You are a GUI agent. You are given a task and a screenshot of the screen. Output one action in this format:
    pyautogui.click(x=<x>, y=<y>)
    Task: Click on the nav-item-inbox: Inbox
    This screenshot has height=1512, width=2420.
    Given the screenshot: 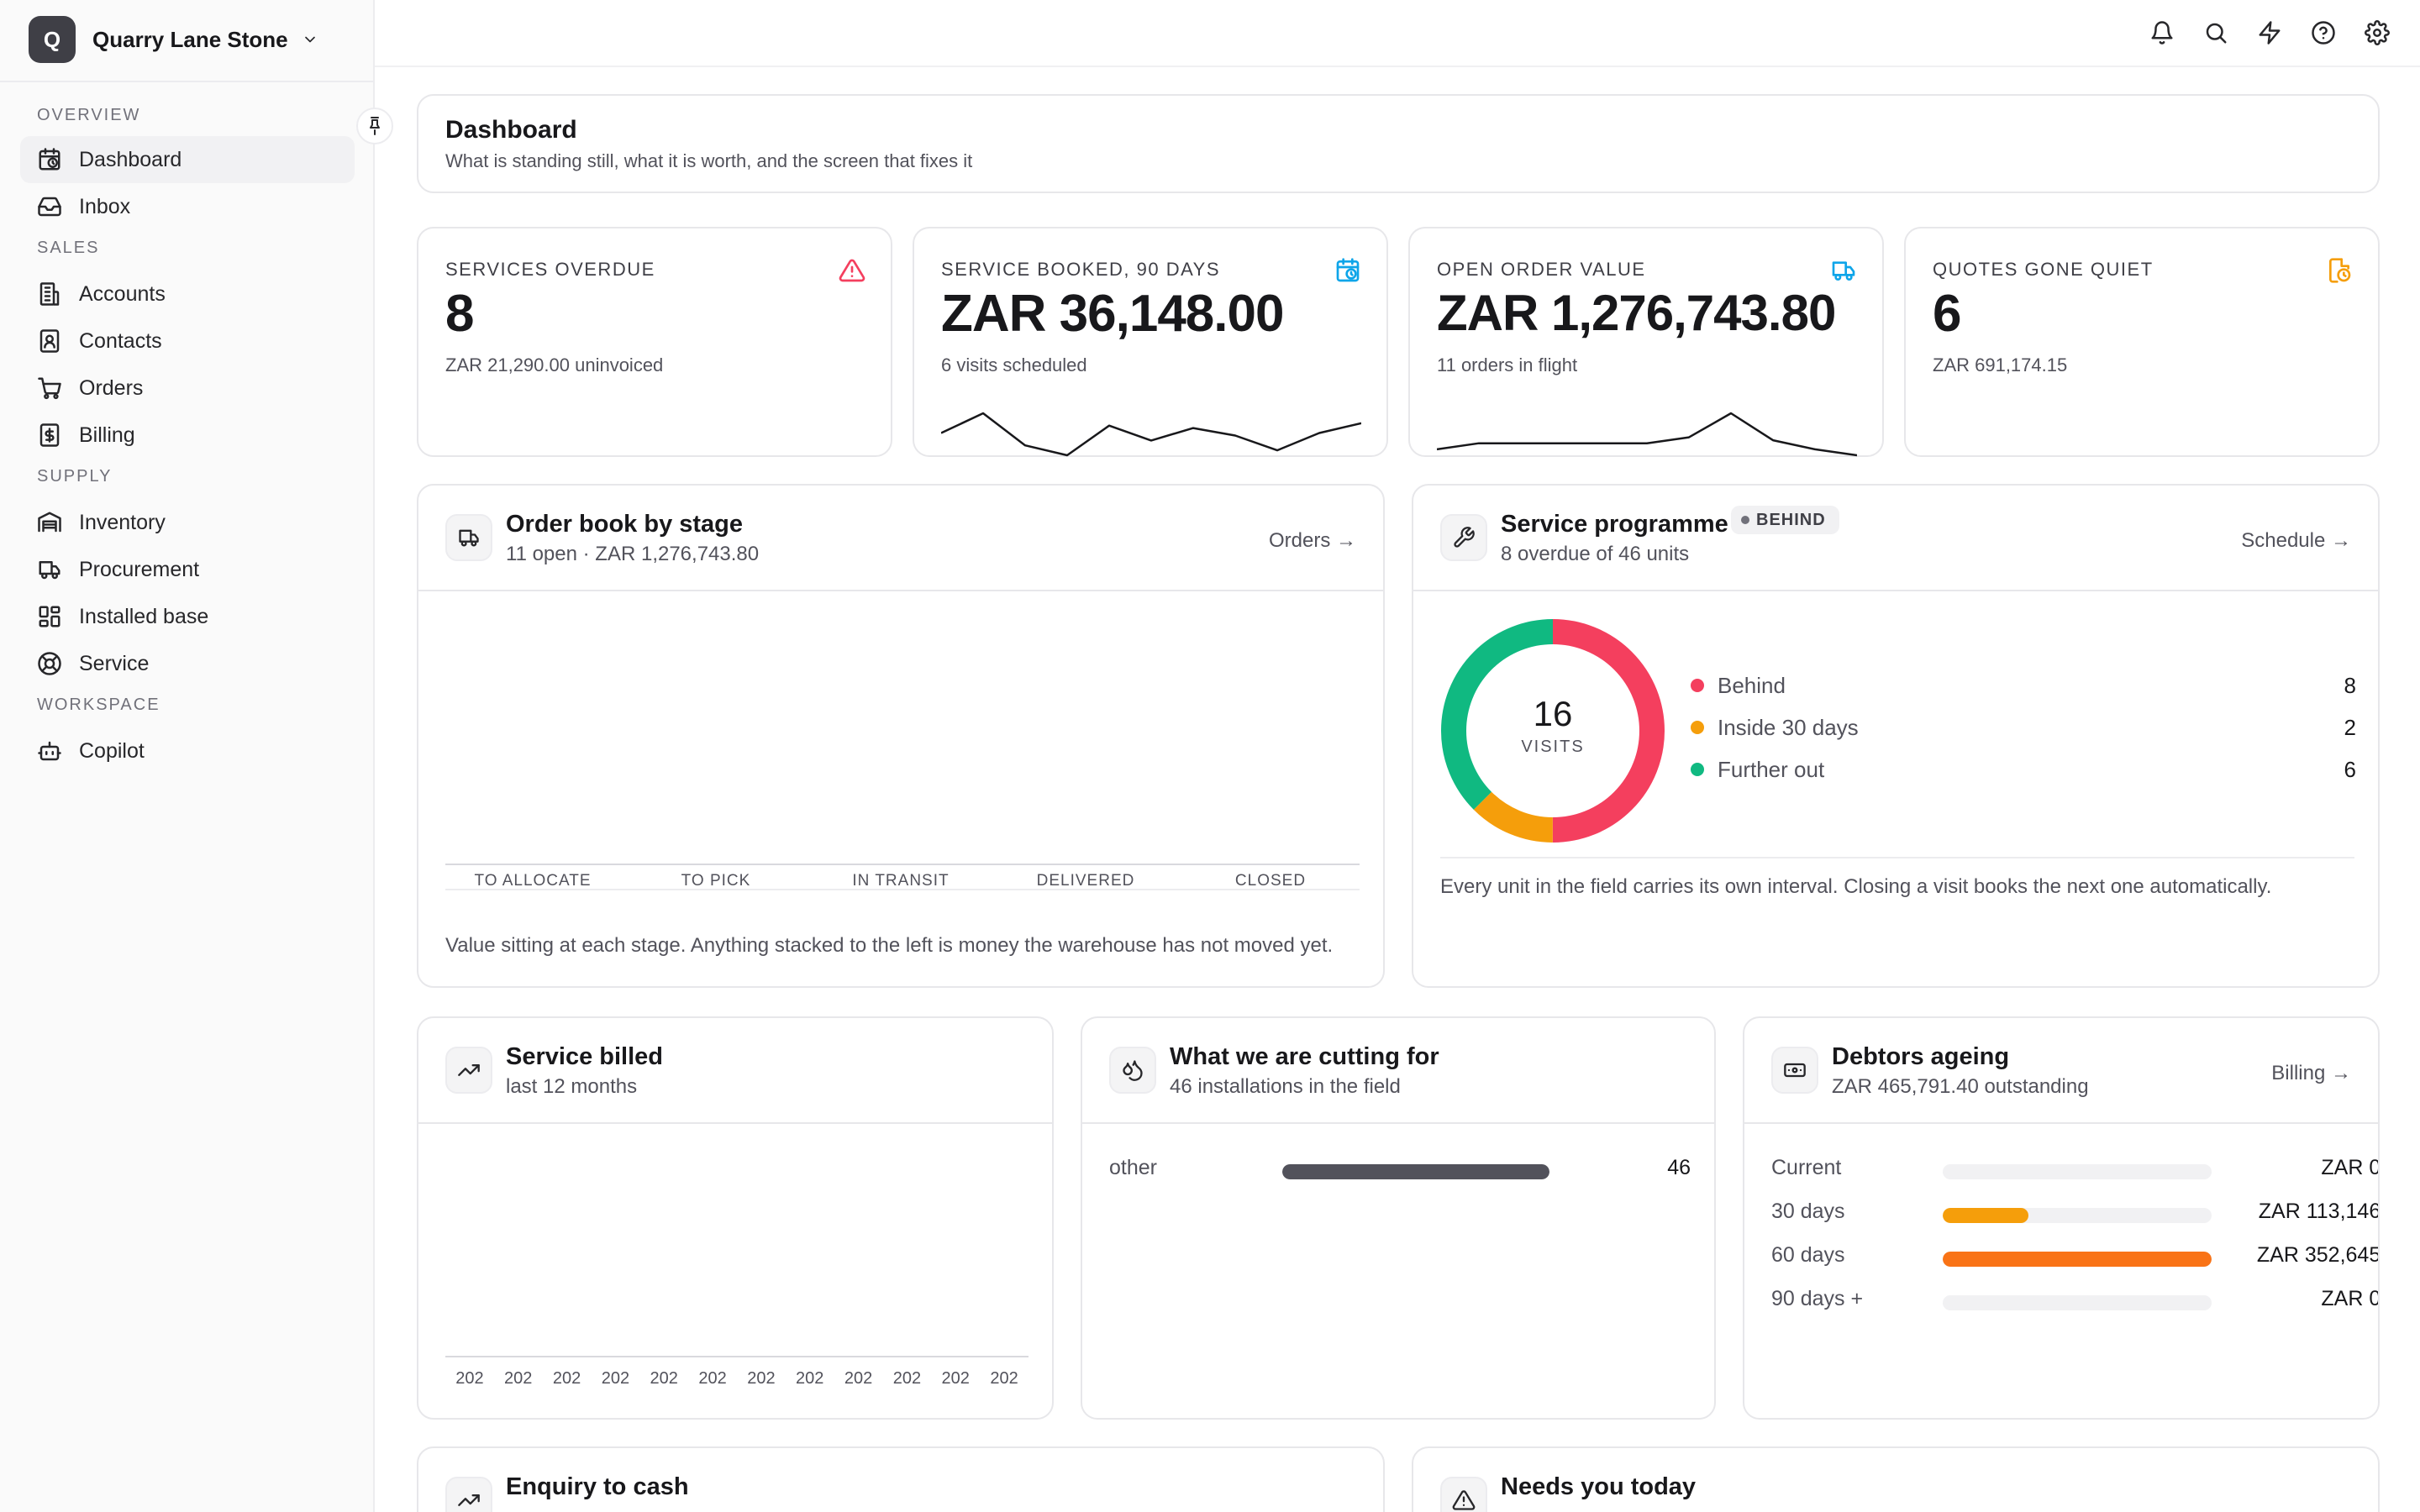 What is the action you would take?
    pyautogui.click(x=187, y=206)
    